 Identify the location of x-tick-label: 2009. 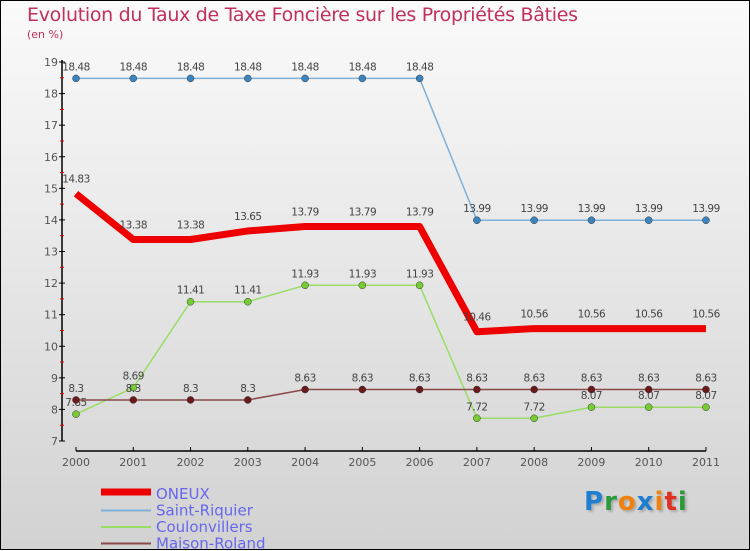
(591, 462).